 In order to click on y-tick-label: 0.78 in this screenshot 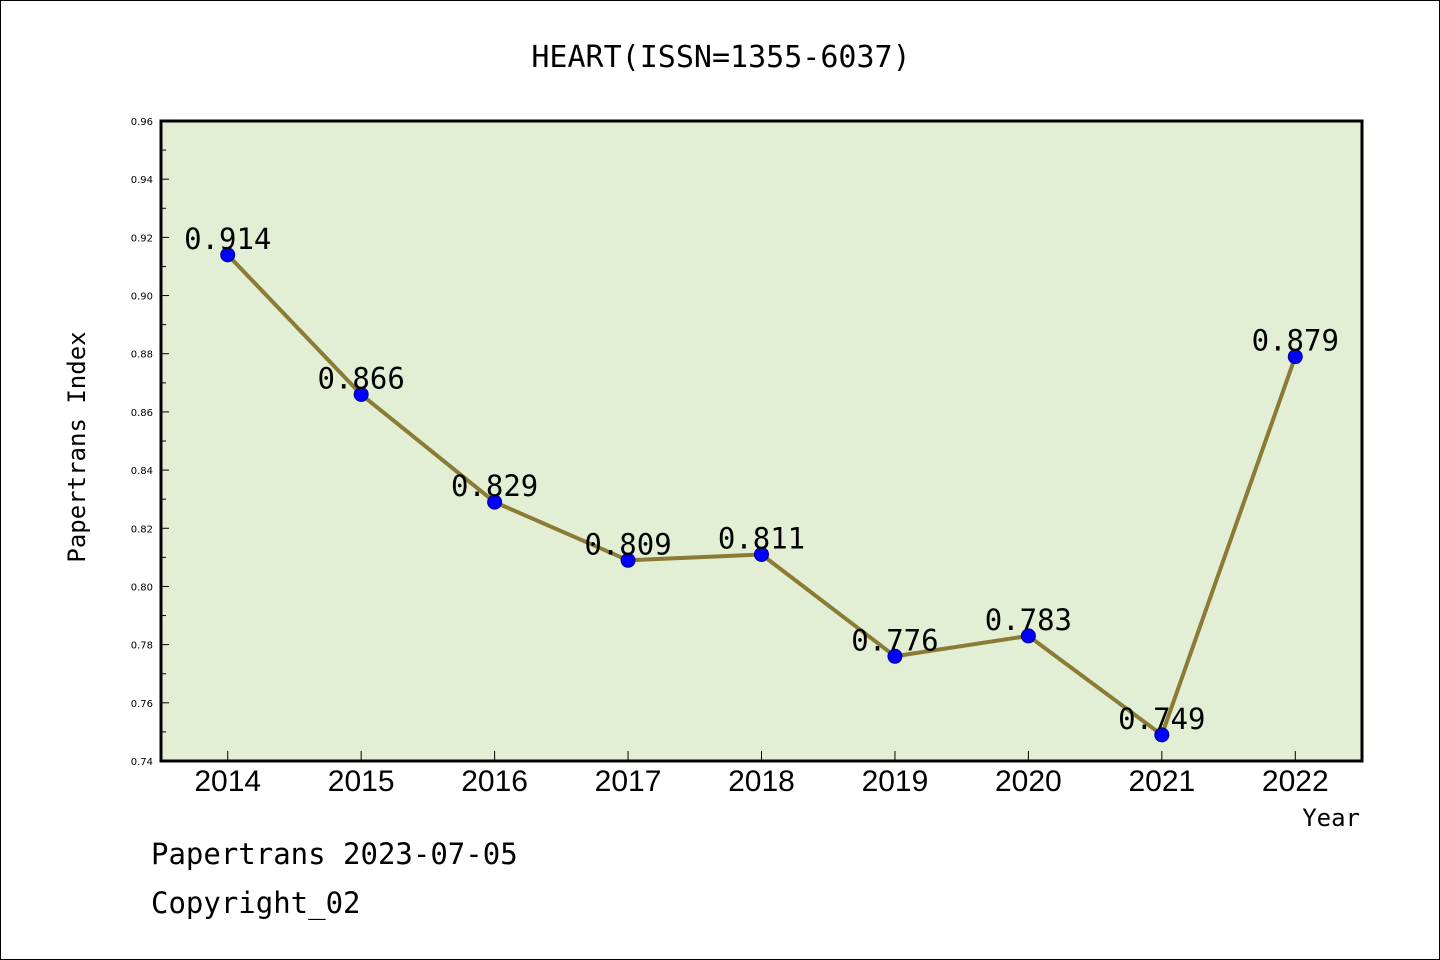, I will do `click(142, 646)`.